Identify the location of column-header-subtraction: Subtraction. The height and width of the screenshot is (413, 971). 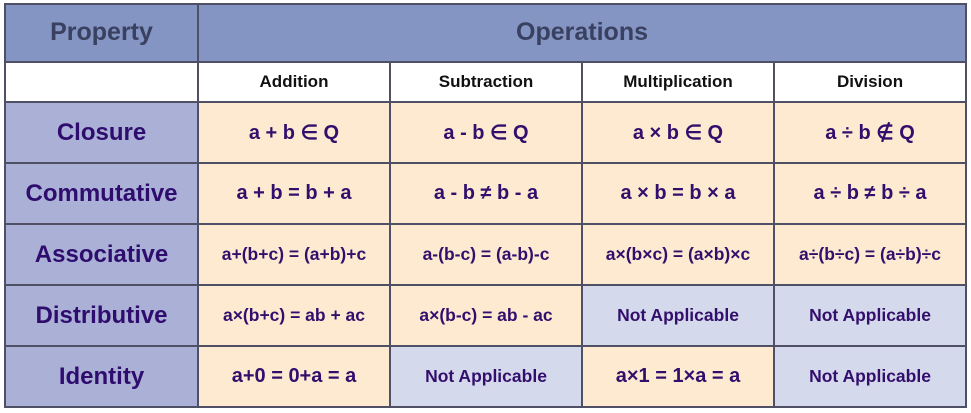
(486, 82).